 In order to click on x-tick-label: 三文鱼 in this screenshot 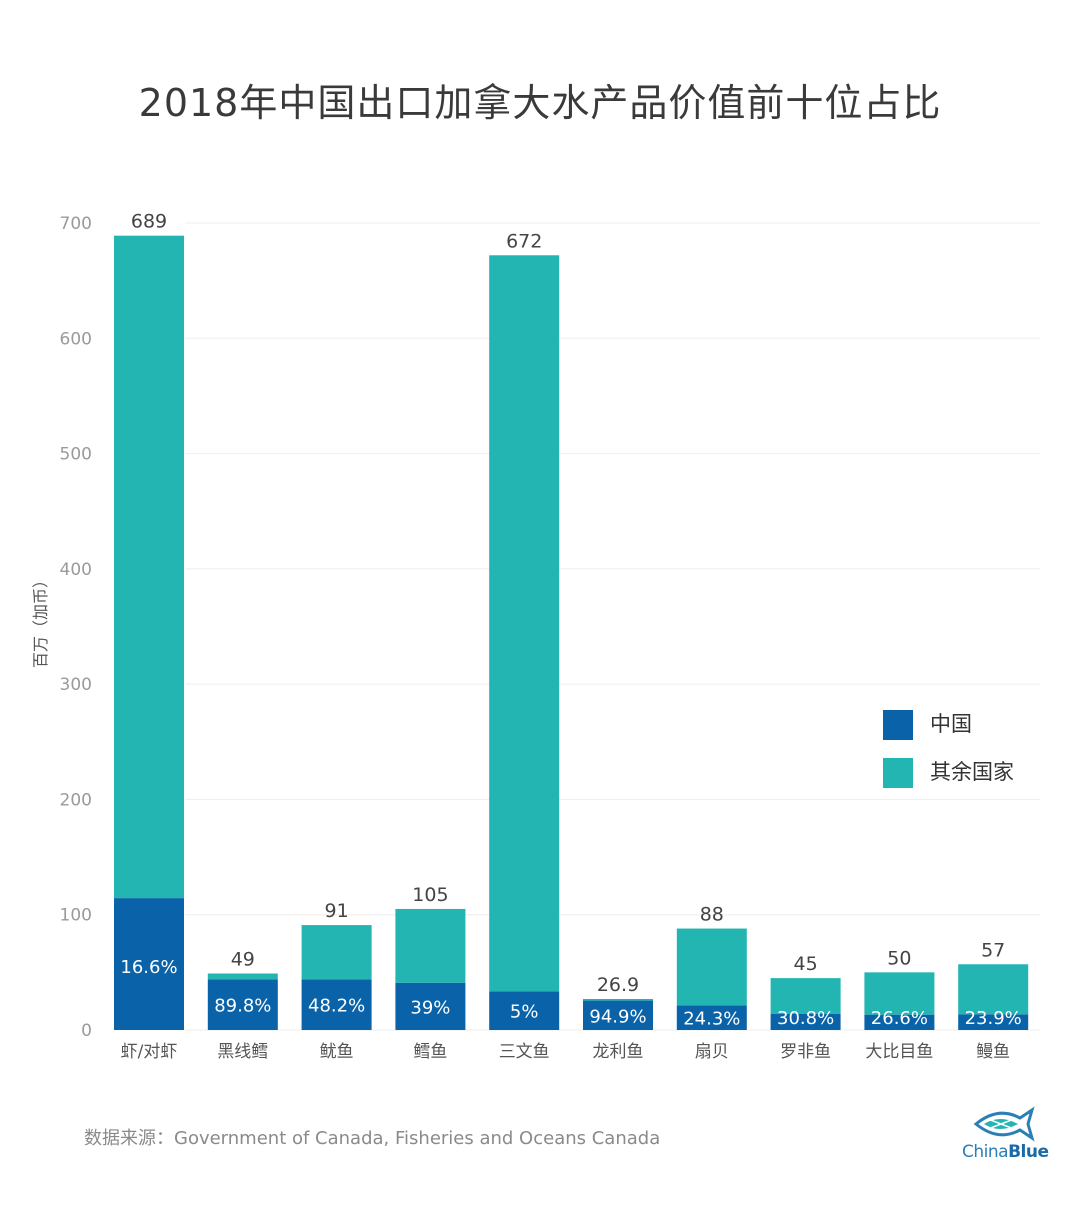, I will do `click(524, 1052)`.